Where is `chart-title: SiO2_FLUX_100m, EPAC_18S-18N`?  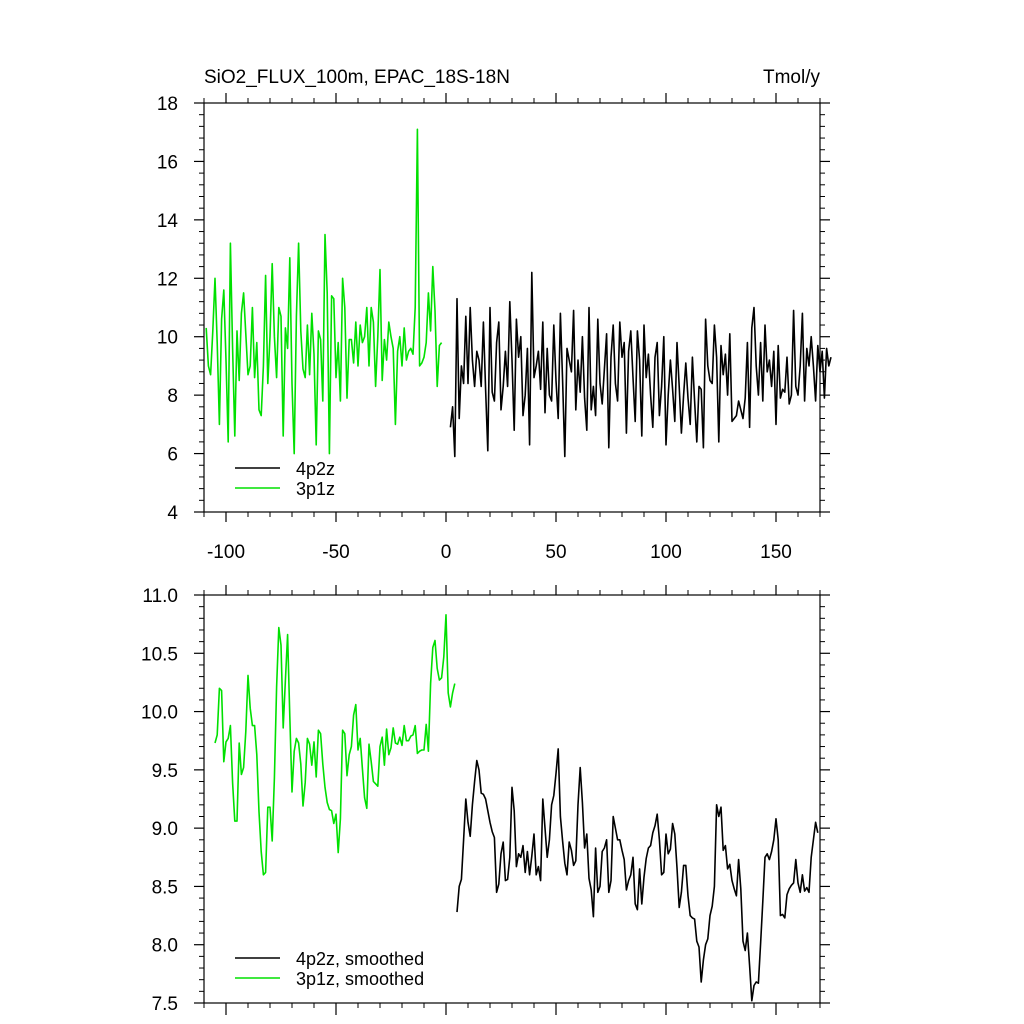 chart-title: SiO2_FLUX_100m, EPAC_18S-18N is located at coordinates (357, 77).